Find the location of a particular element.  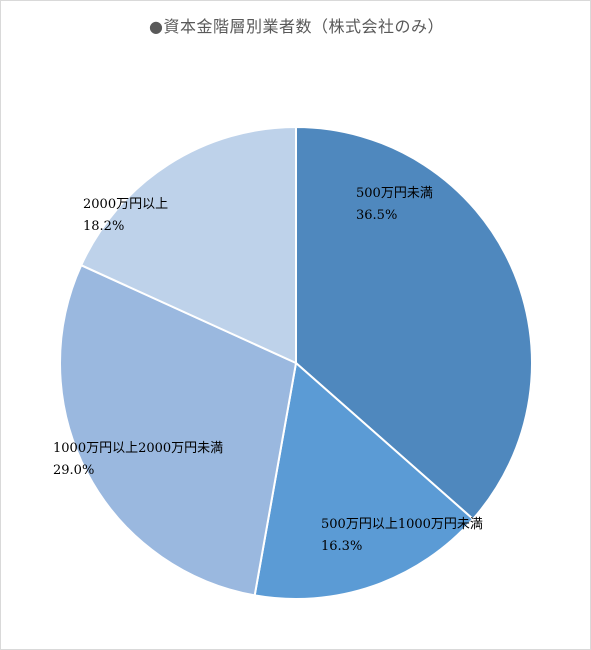

slice-label-category-2: 500万円以上1000万円未満 is located at coordinates (402, 524).